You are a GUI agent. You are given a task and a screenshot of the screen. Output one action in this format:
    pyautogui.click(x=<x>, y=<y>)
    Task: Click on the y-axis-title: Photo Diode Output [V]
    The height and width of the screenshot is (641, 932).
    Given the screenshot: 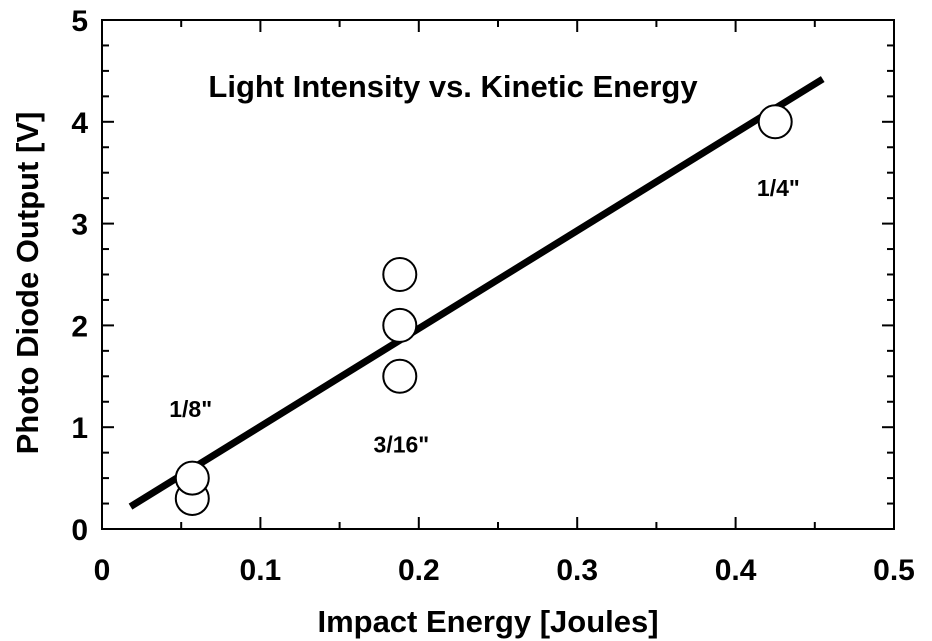 What is the action you would take?
    pyautogui.click(x=27, y=283)
    